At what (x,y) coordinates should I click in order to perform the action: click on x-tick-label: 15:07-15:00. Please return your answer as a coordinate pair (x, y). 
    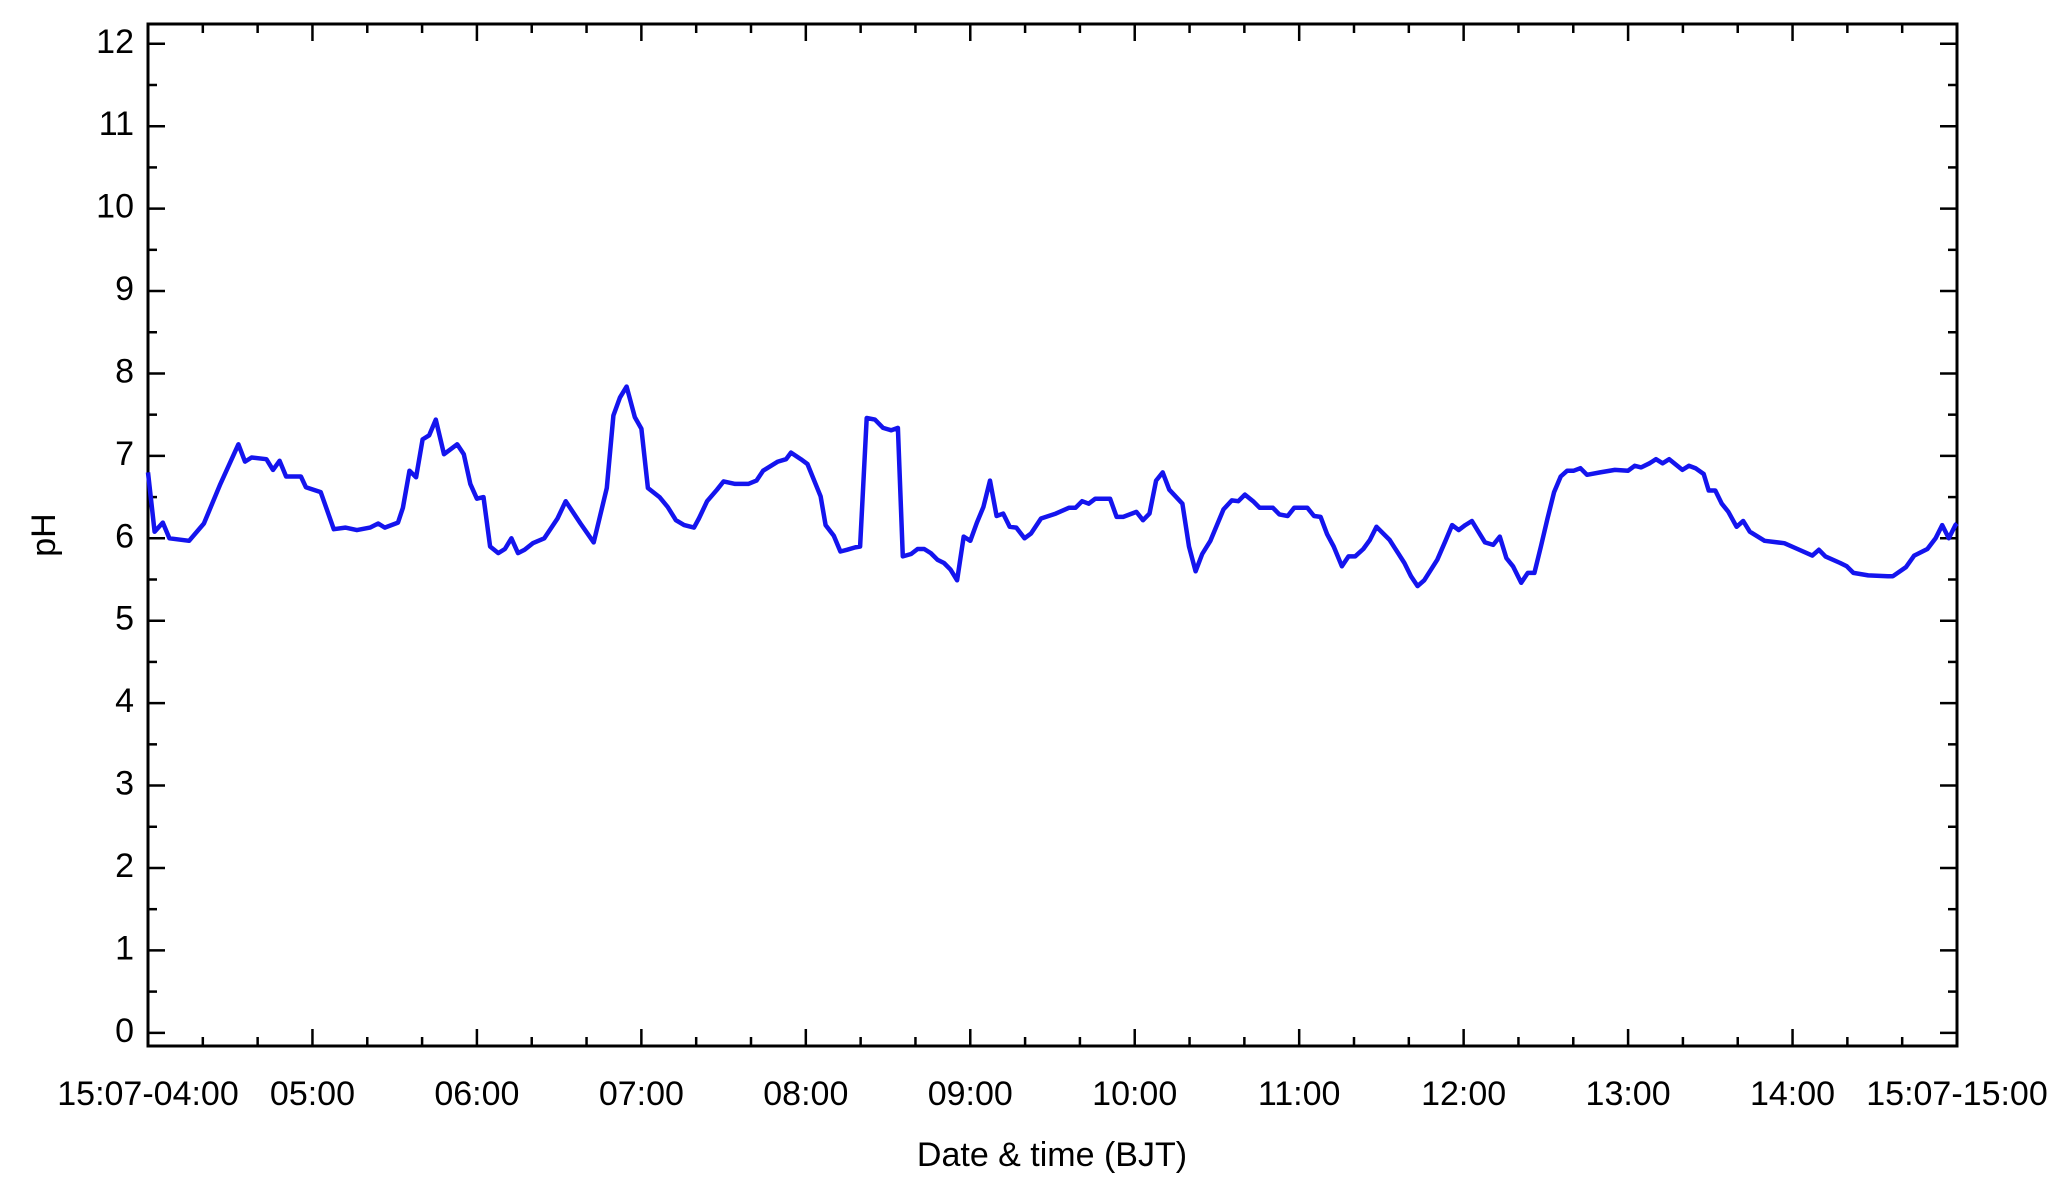
    Looking at the image, I should click on (1957, 1094).